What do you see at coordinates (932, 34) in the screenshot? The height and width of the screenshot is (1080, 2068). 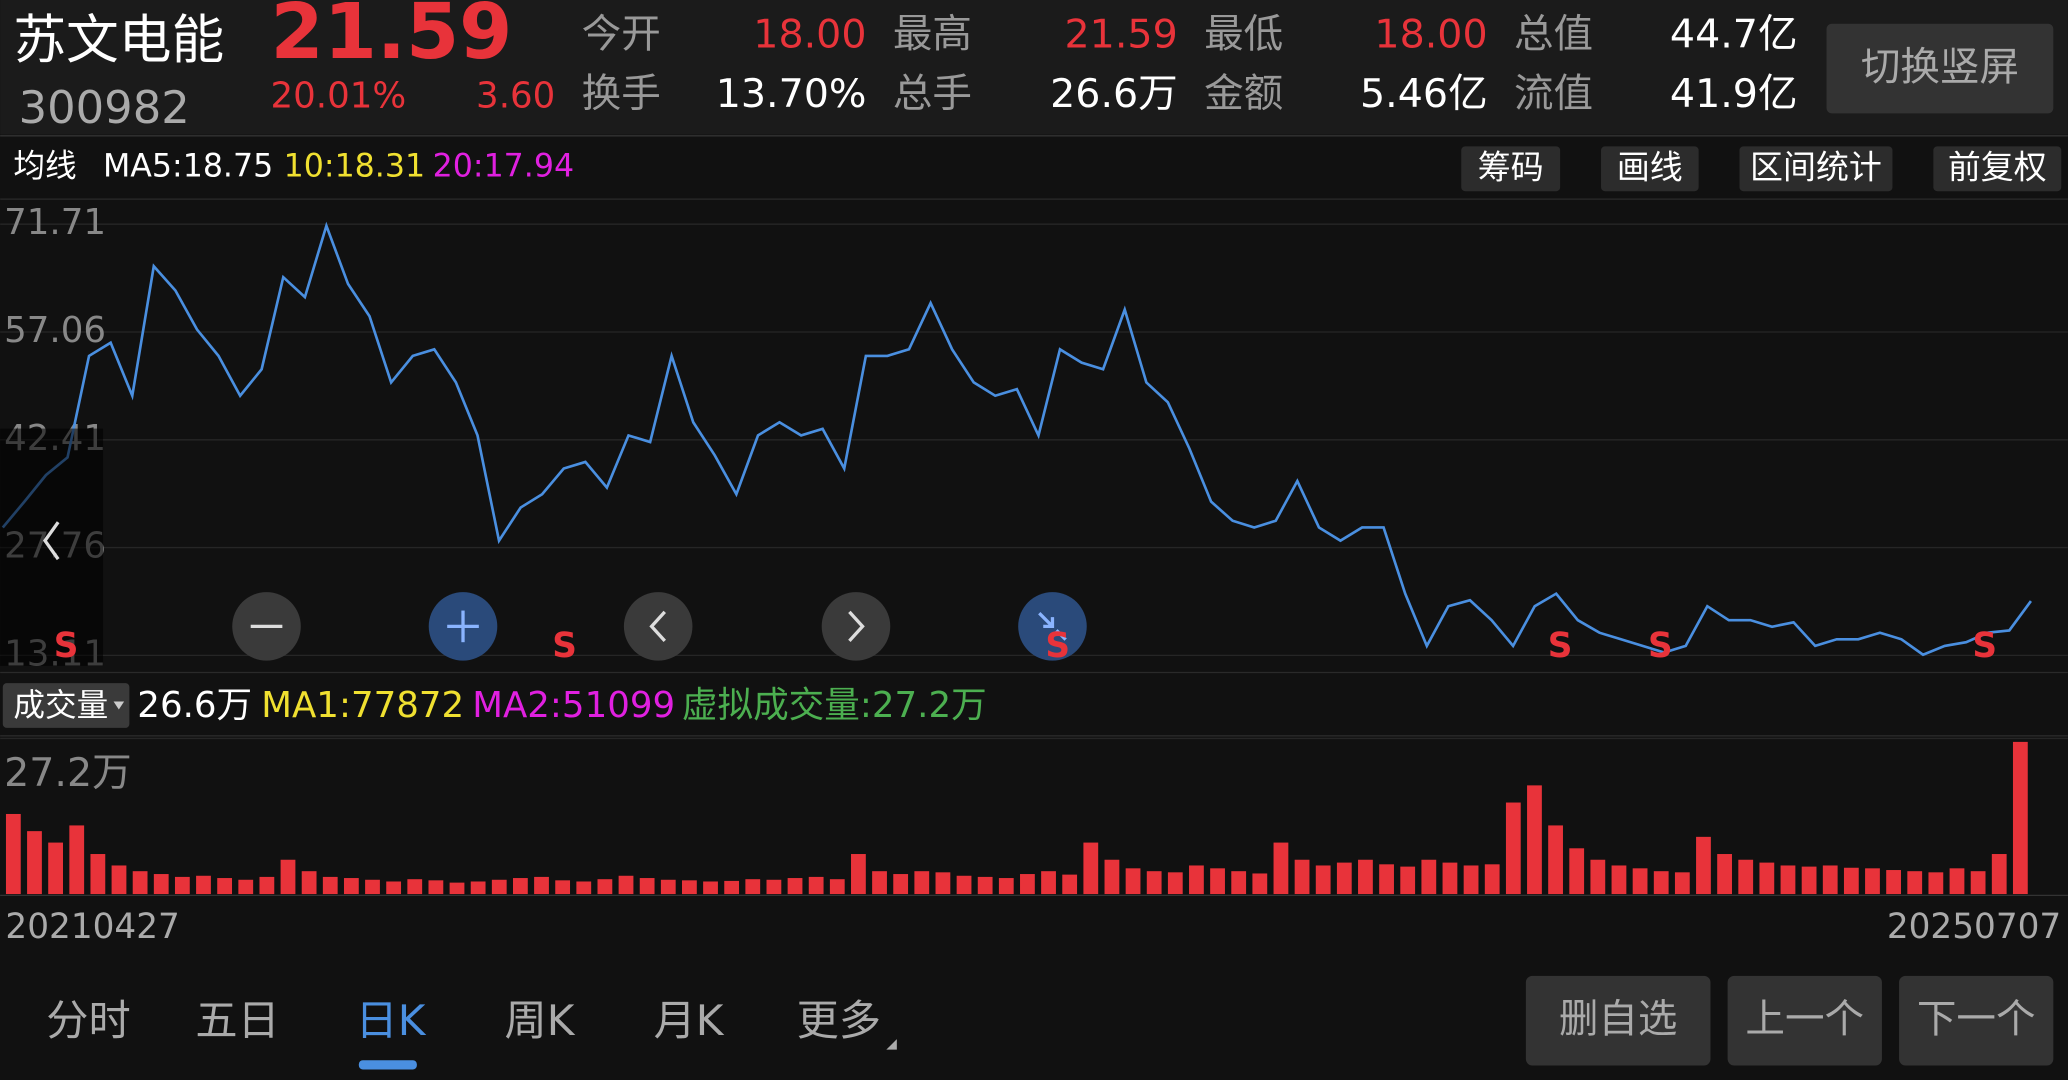 I see `stat-label: 最高` at bounding box center [932, 34].